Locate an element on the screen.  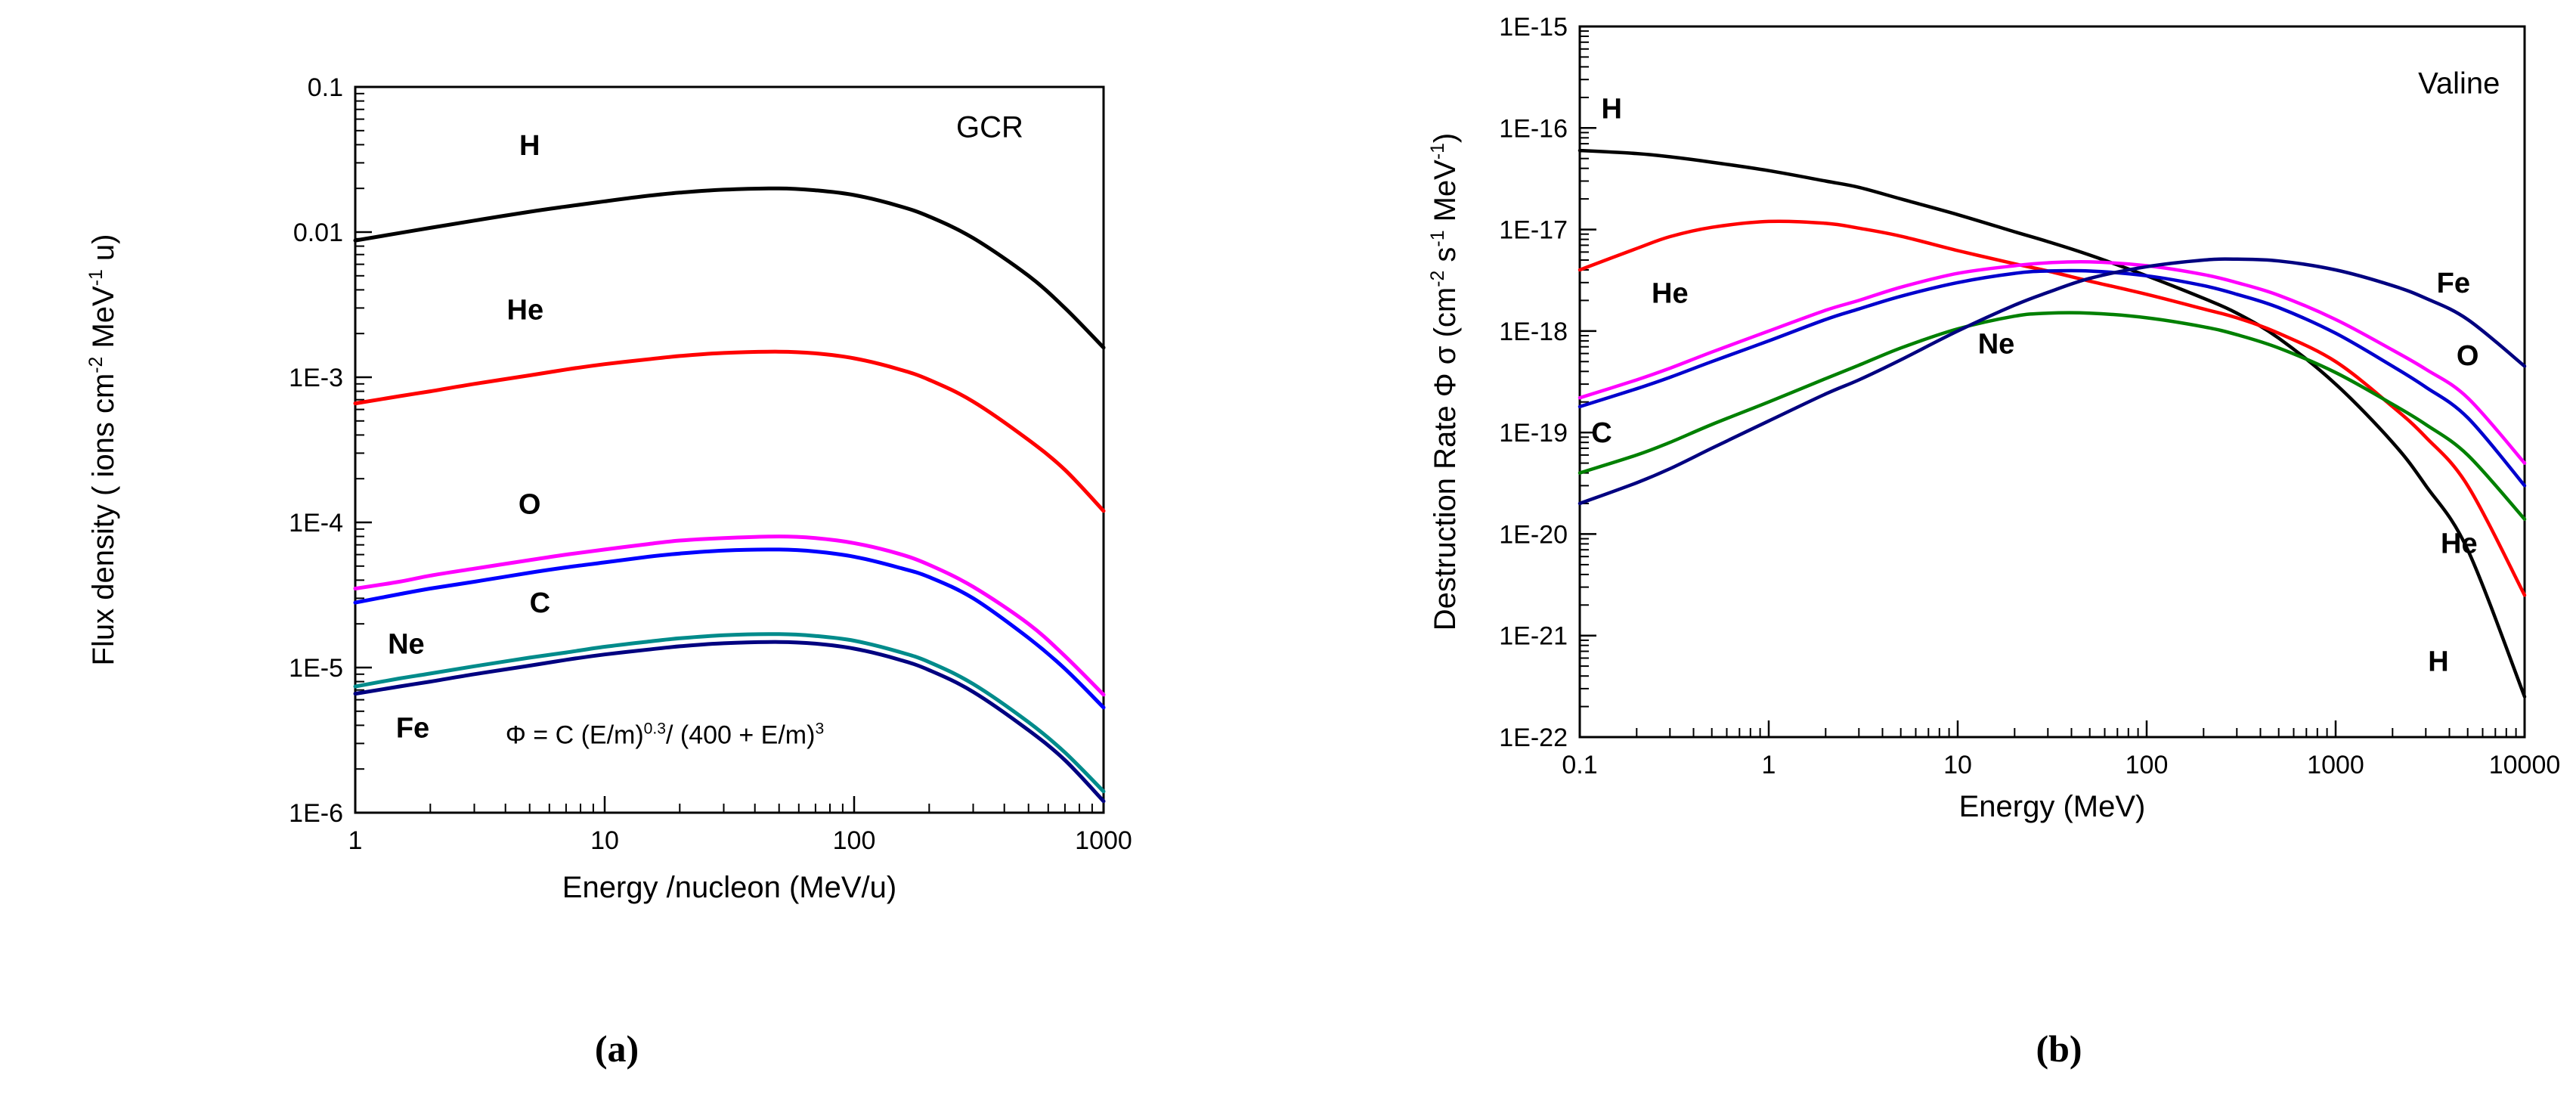
formula-annotation: Φ = C (E/m)0.3/ (400 + E/m)3 is located at coordinates (665, 735).